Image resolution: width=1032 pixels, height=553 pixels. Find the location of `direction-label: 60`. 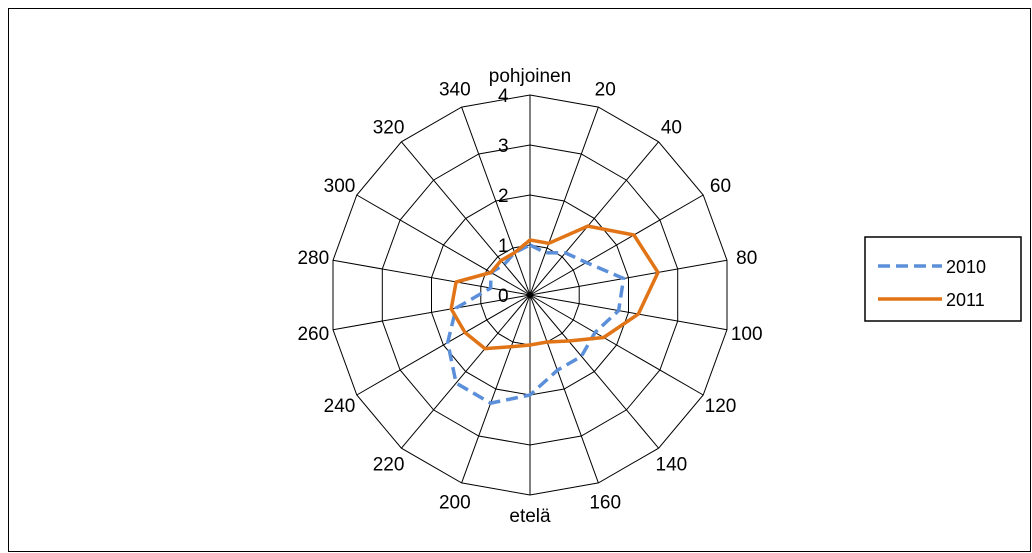

direction-label: 60 is located at coordinates (720, 186).